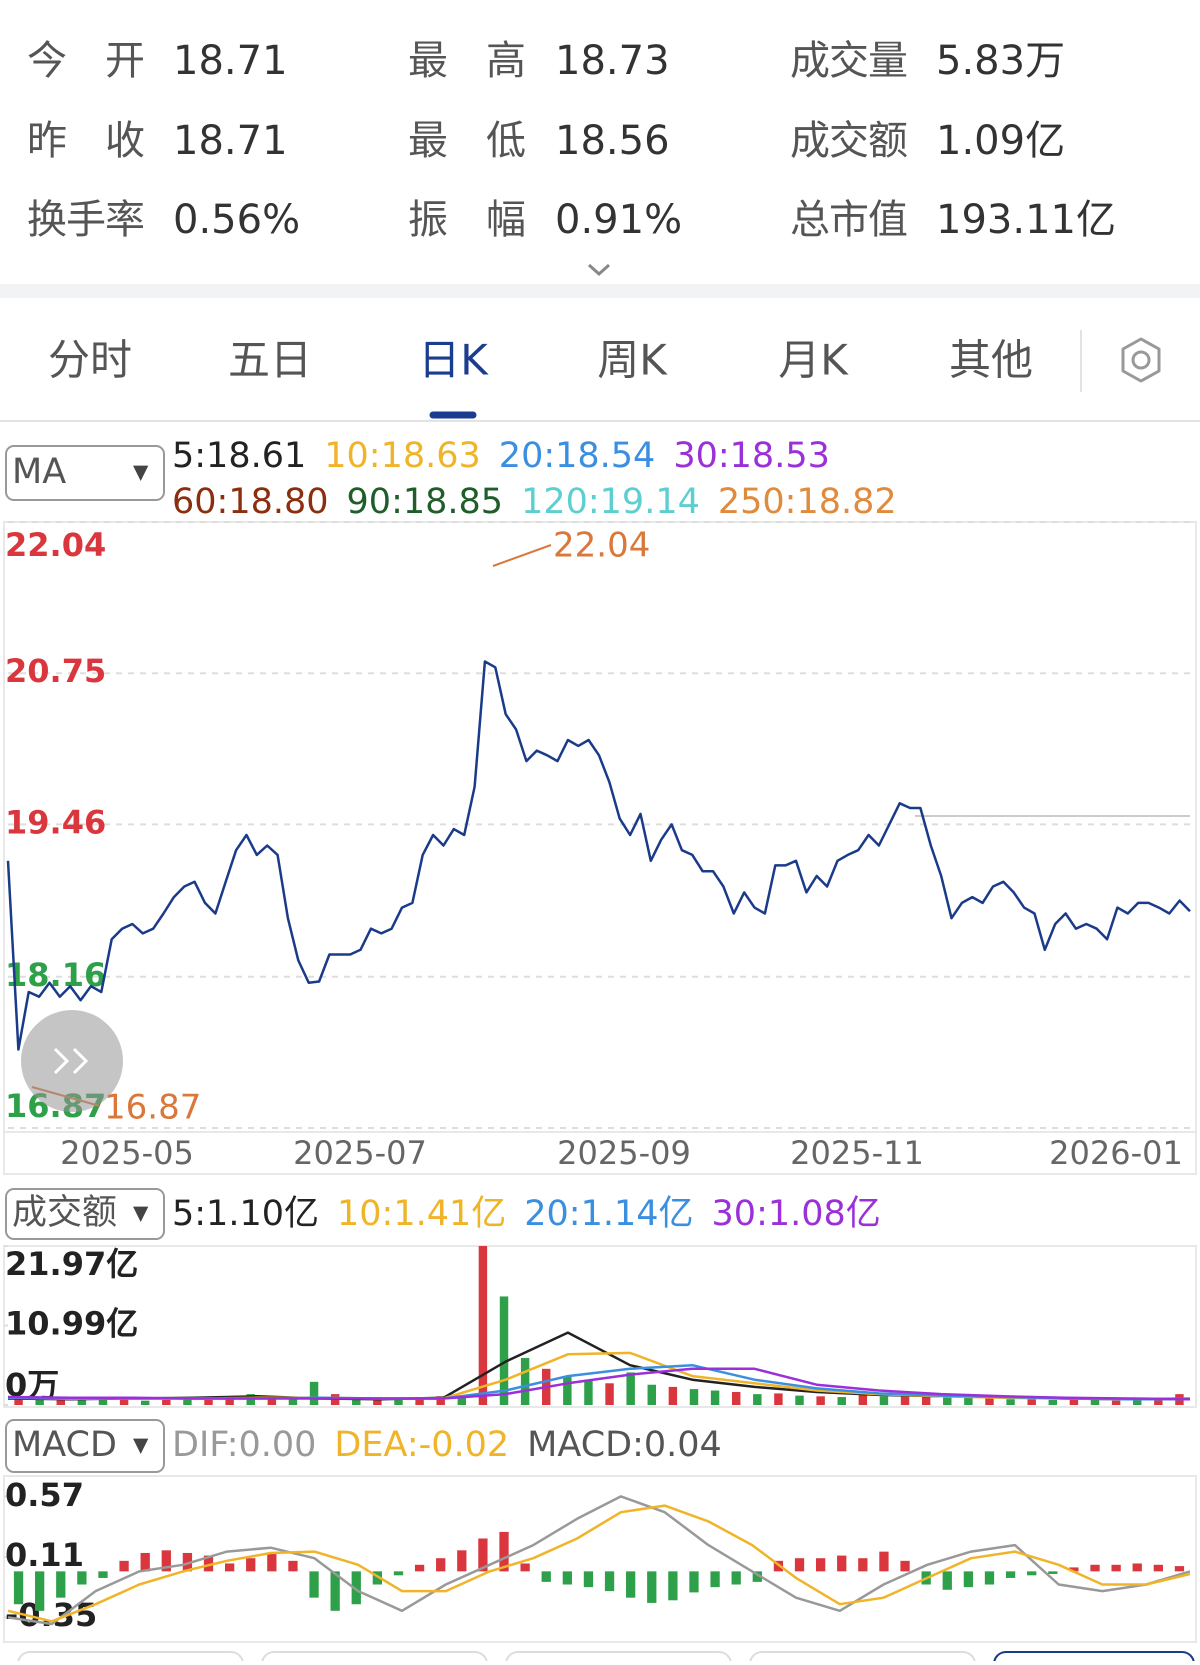 This screenshot has width=1200, height=1665. Describe the element at coordinates (577, 456) in the screenshot. I see `indicator-value: 20:18.54` at that location.